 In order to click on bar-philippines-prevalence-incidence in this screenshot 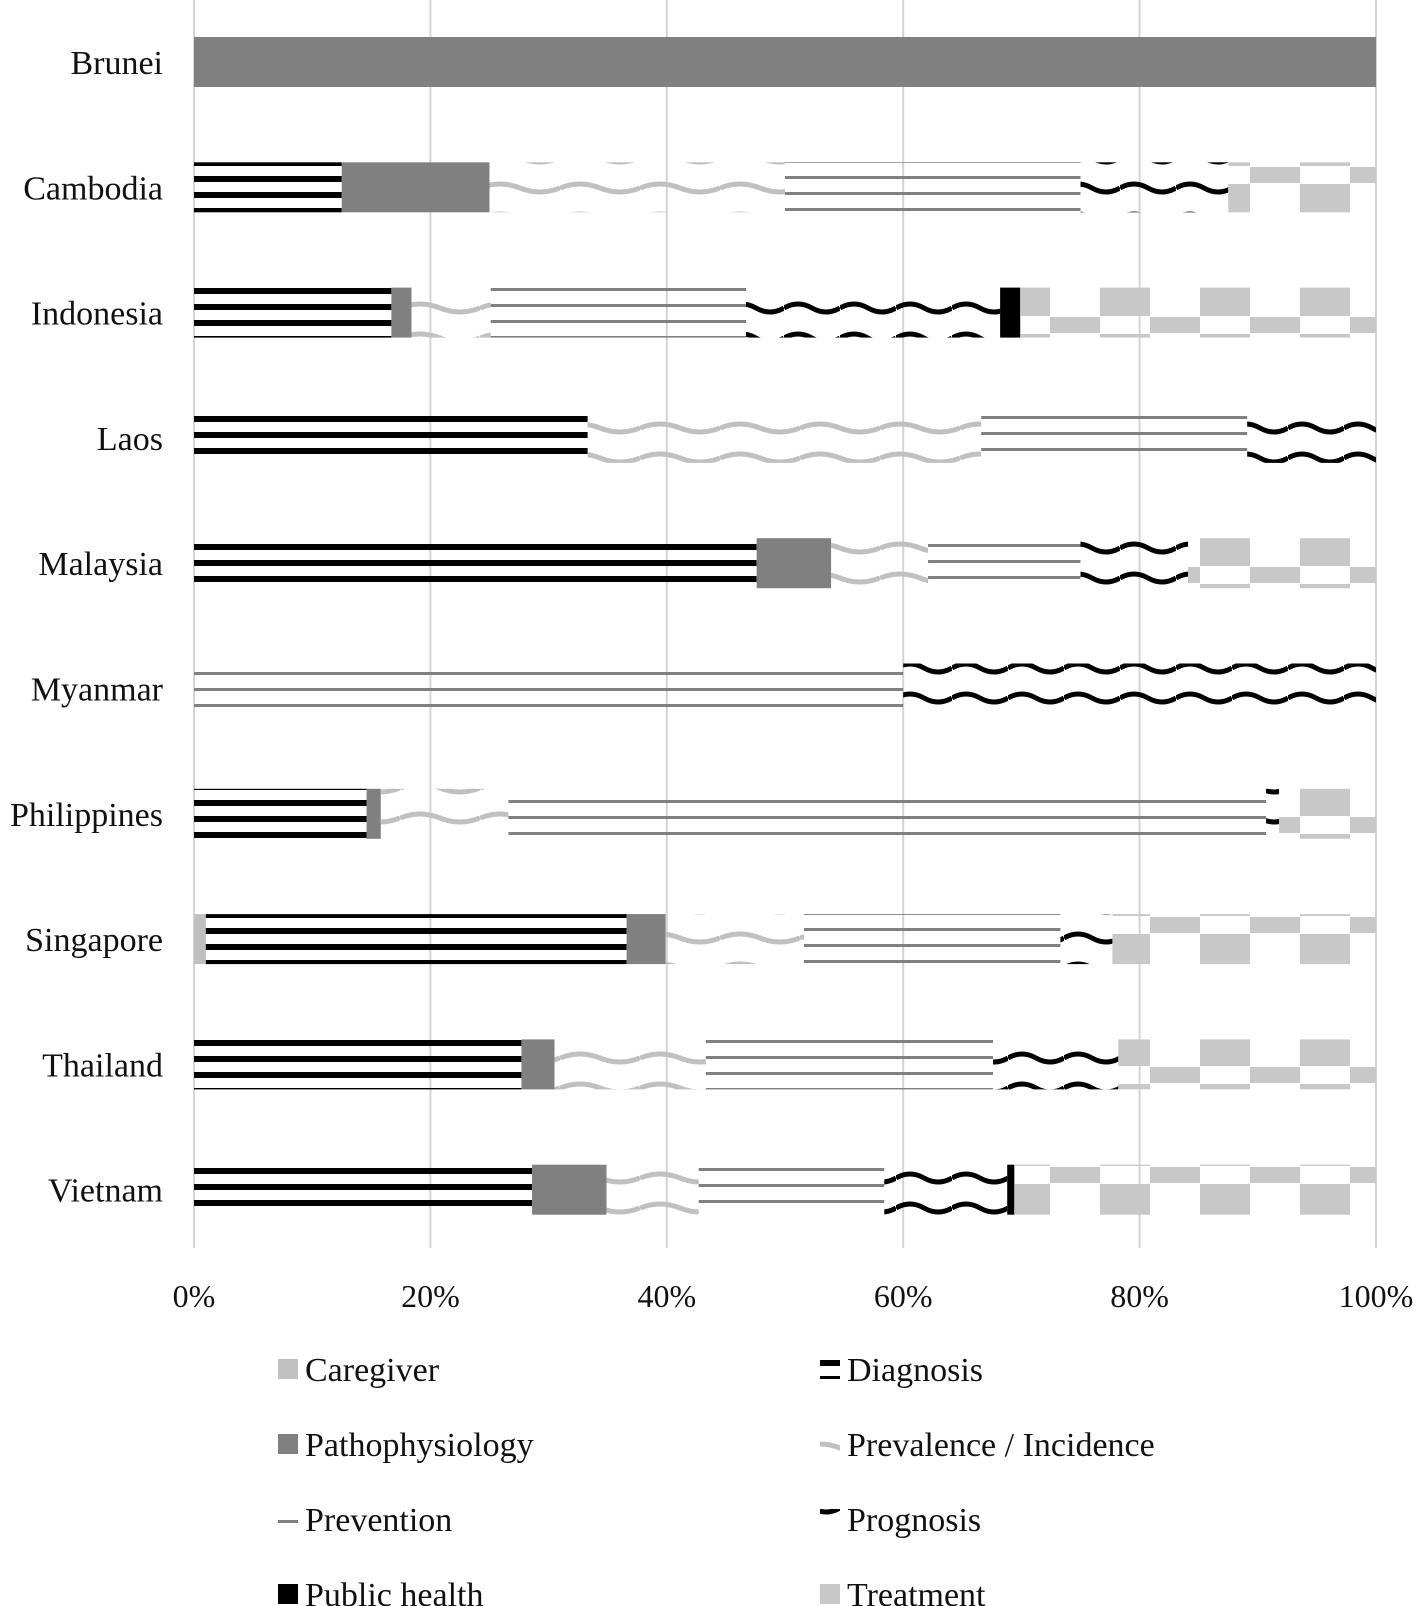, I will do `click(444, 813)`.